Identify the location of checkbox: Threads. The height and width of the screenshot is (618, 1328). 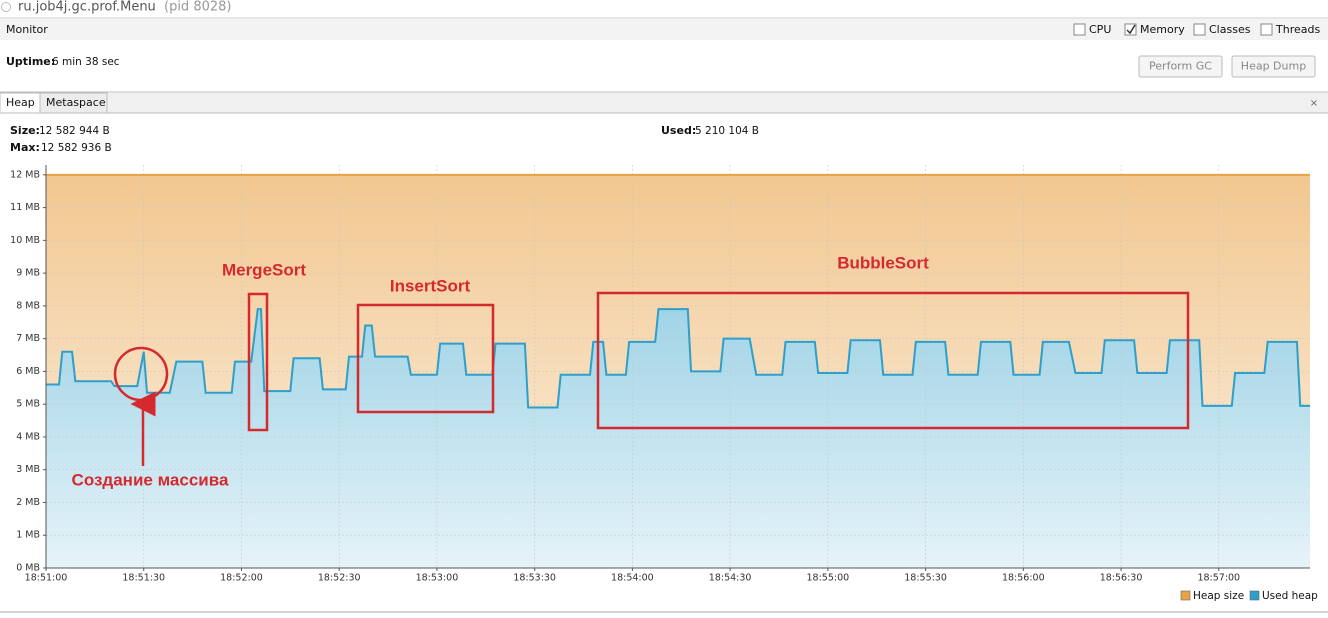
(1290, 29).